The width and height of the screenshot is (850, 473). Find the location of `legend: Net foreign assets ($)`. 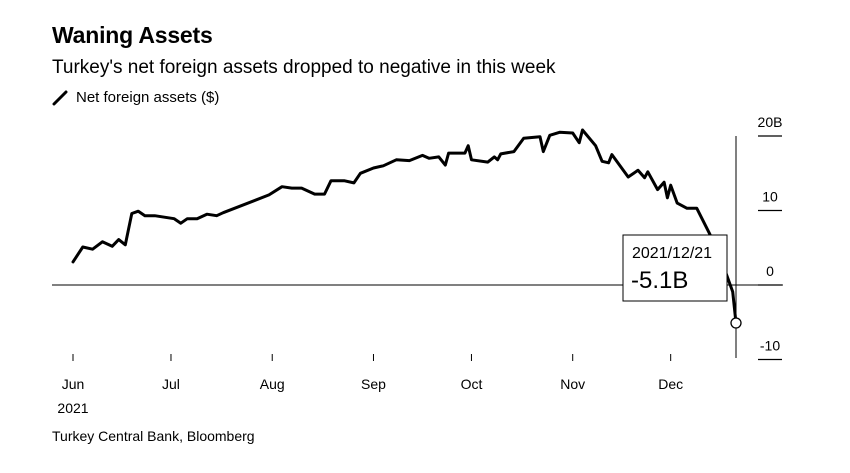

legend: Net foreign assets ($) is located at coordinates (135, 97).